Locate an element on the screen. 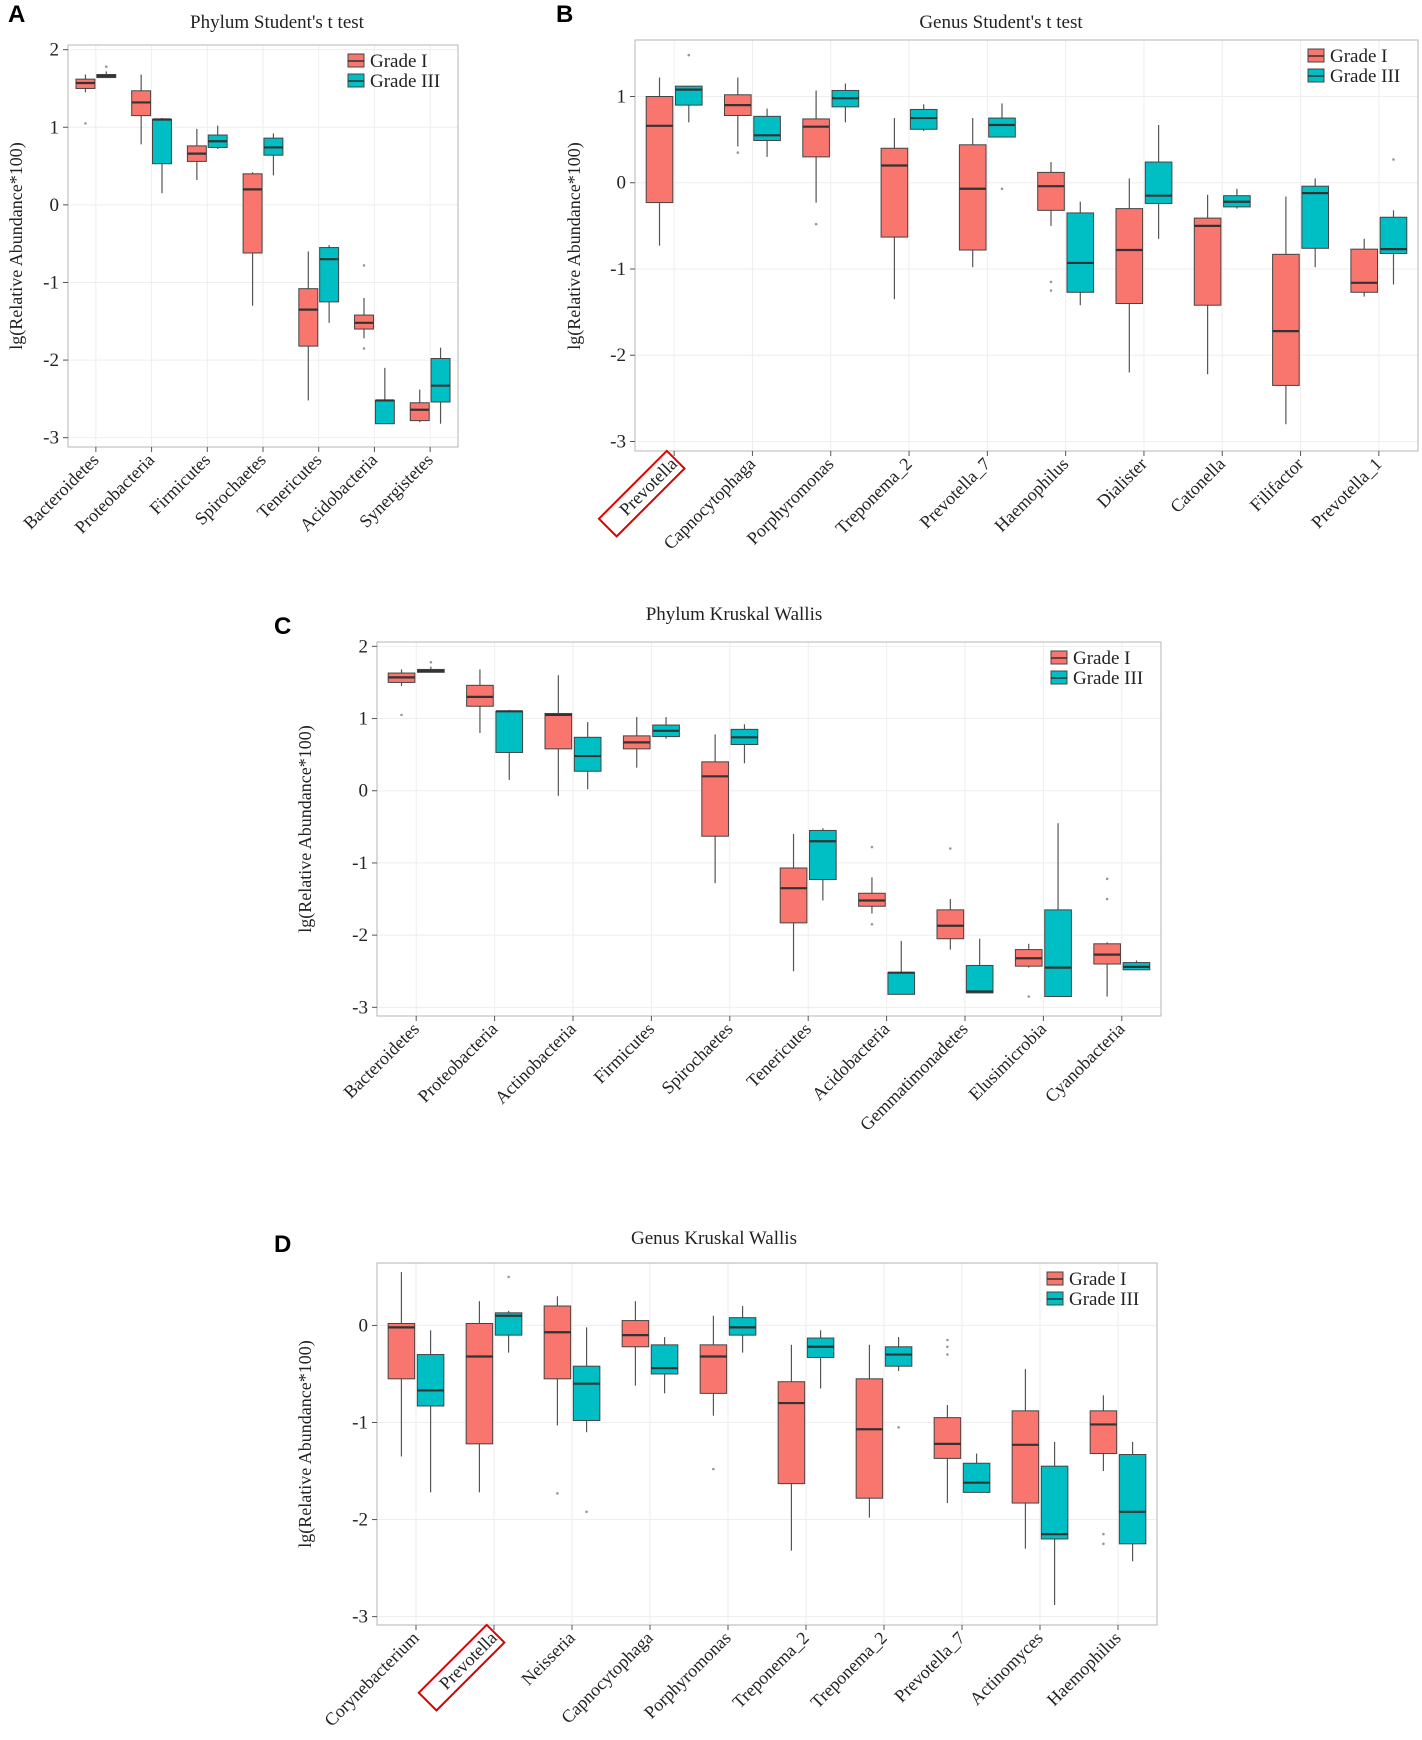 Image resolution: width=1422 pixels, height=1740 pixels. box-corynebacterium is located at coordinates (401, 1364).